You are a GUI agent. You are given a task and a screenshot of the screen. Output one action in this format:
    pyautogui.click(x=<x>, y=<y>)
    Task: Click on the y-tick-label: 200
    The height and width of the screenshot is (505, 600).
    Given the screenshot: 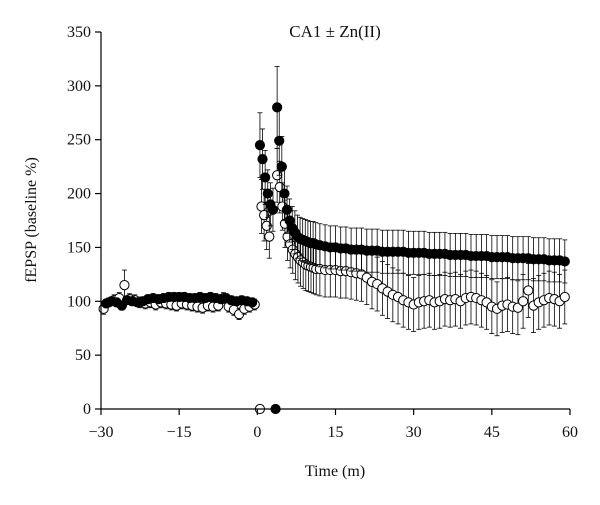 What is the action you would take?
    pyautogui.click(x=79, y=194)
    